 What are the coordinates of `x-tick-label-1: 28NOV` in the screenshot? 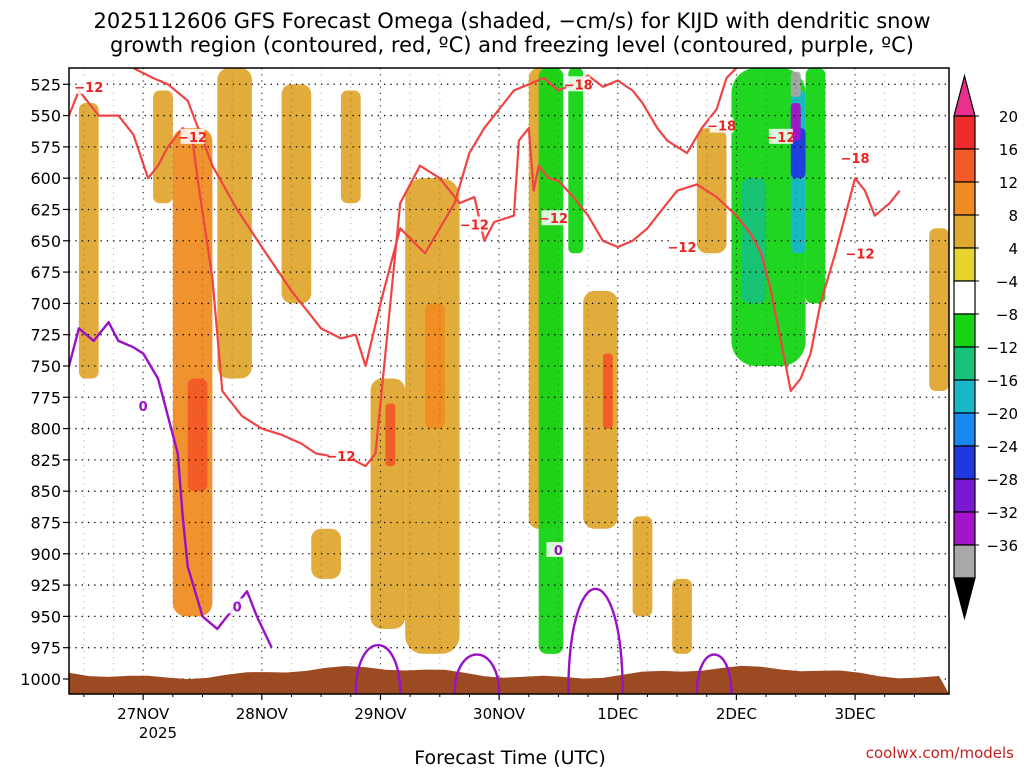 It's located at (262, 714).